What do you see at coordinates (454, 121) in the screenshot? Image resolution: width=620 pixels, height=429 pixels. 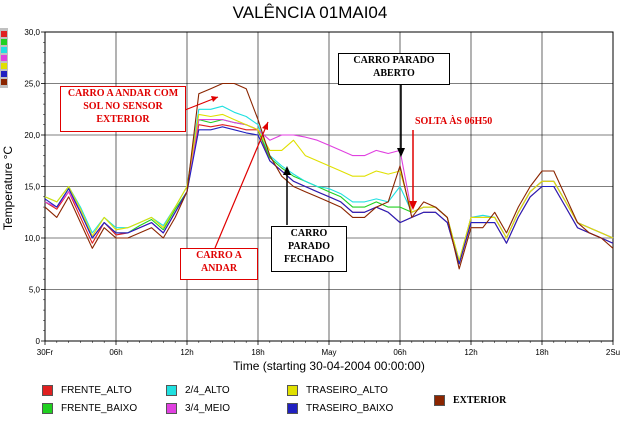 I see `annotation-solta: SOLTA ÀS 06H50` at bounding box center [454, 121].